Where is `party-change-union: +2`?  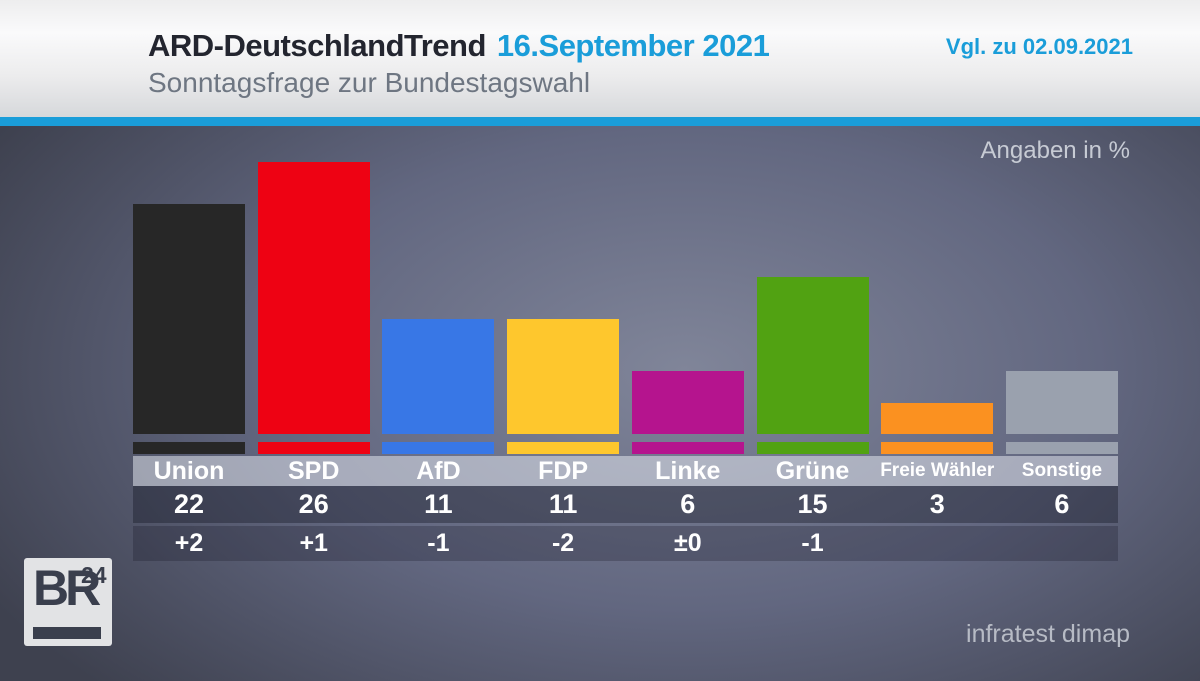
party-change-union: +2 is located at coordinates (189, 543).